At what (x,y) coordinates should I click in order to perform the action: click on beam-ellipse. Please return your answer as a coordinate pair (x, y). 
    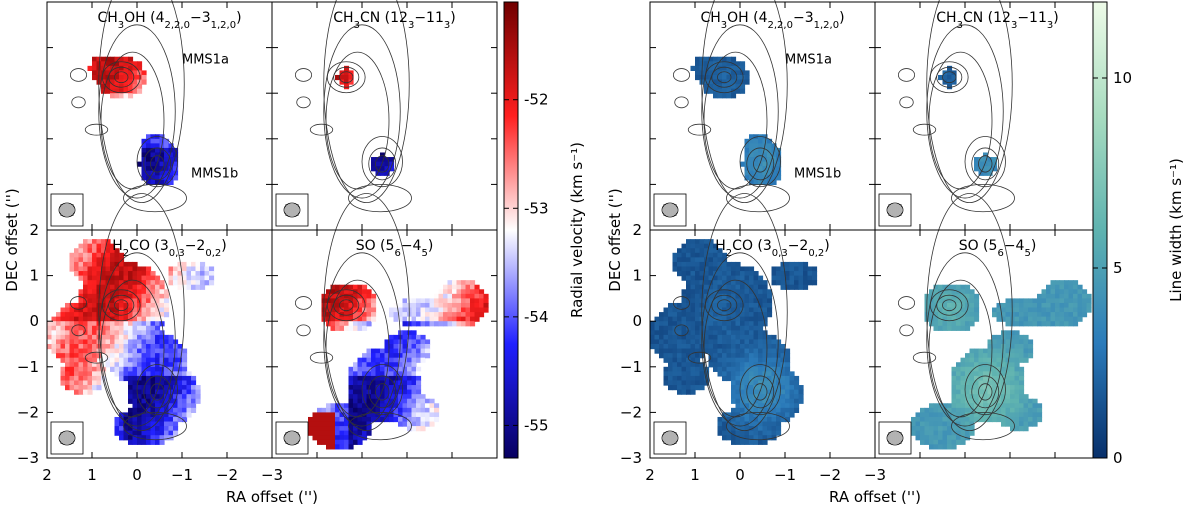
    Looking at the image, I should click on (895, 210).